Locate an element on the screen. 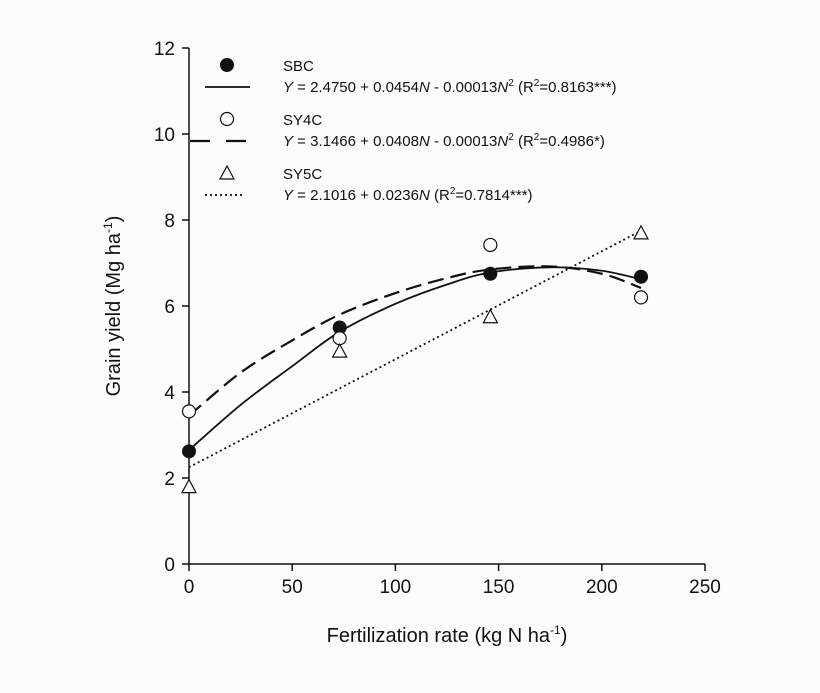 The width and height of the screenshot is (820, 693). legend-equation-sy5c: Y = 2.1016 + 0.0236N (R2=0.7814***) is located at coordinates (408, 195).